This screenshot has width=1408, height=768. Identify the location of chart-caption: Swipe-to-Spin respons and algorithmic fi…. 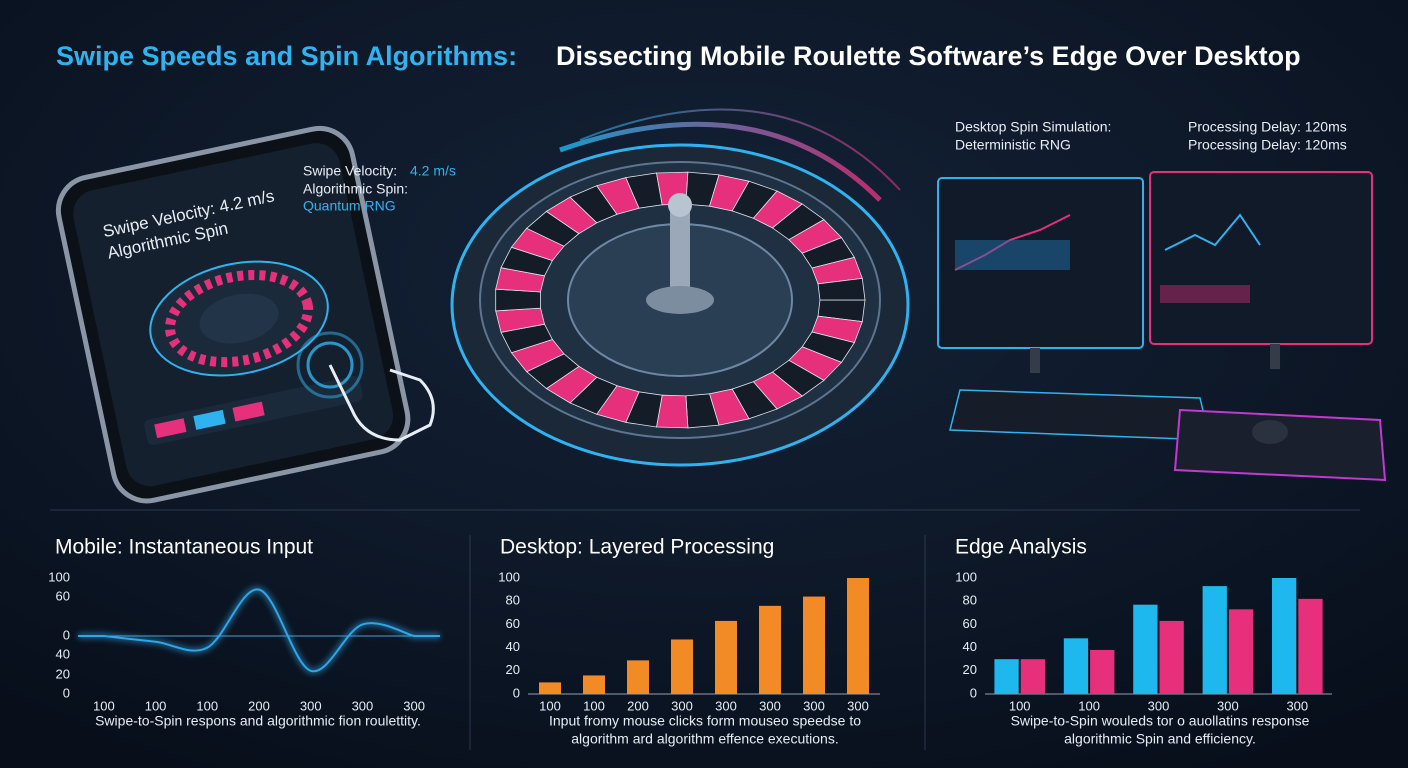
(258, 721).